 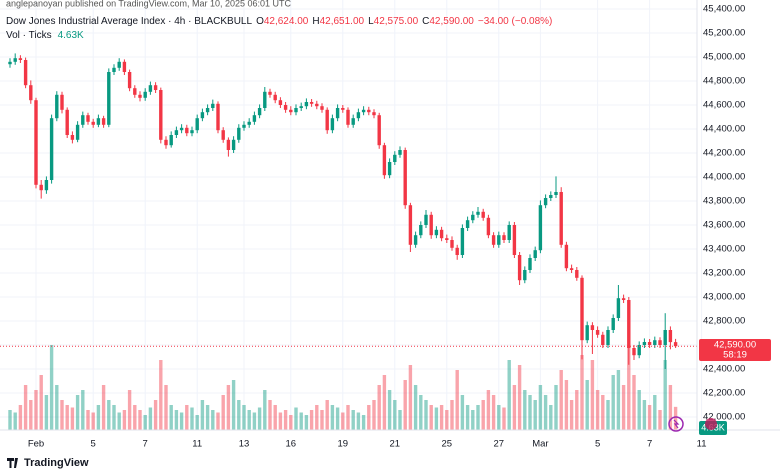 I want to click on y-tick-label: 45,000.00, so click(x=724, y=57).